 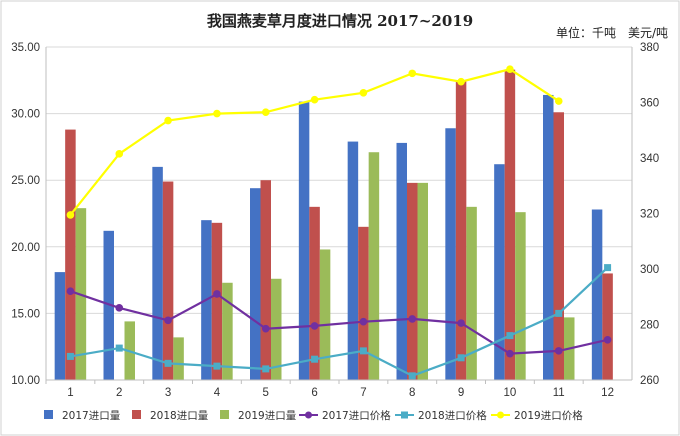 What do you see at coordinates (649, 215) in the screenshot?
I see `y-right-tick-label: 320` at bounding box center [649, 215].